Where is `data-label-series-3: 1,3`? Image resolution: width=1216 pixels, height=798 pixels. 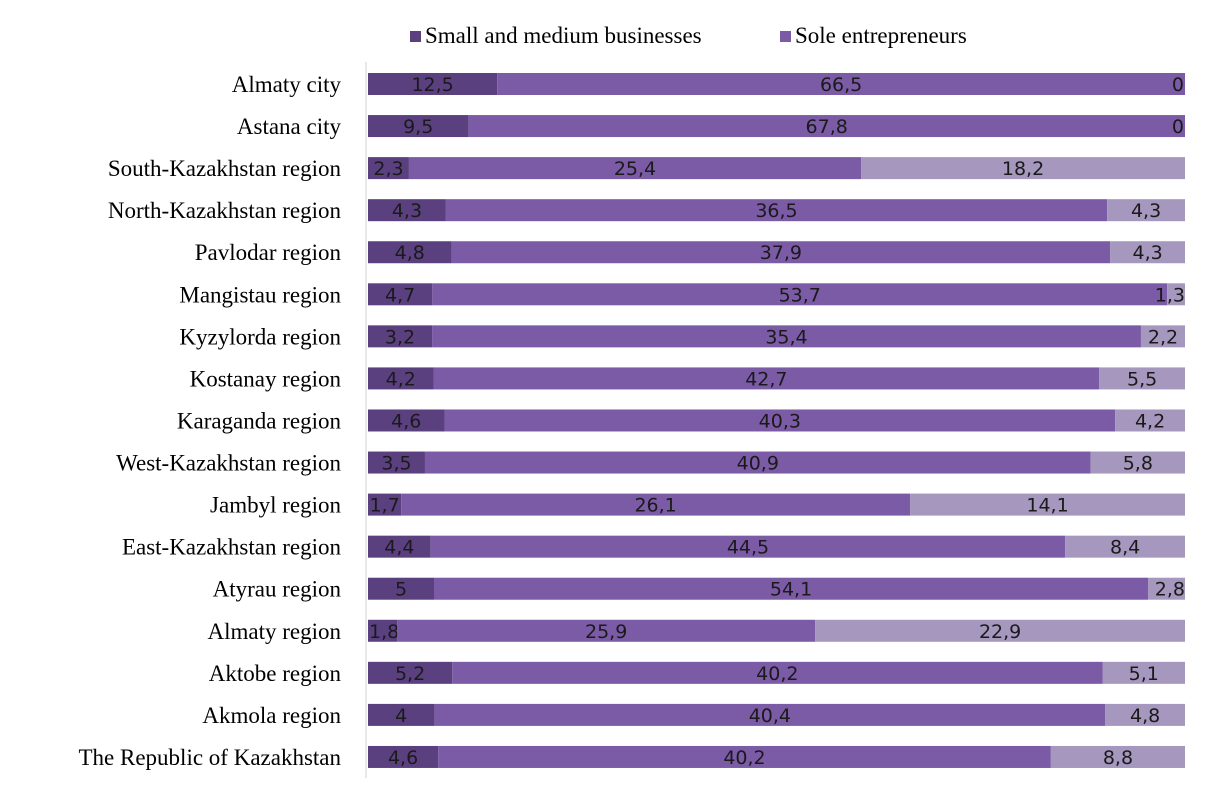 data-label-series-3: 1,3 is located at coordinates (1170, 295).